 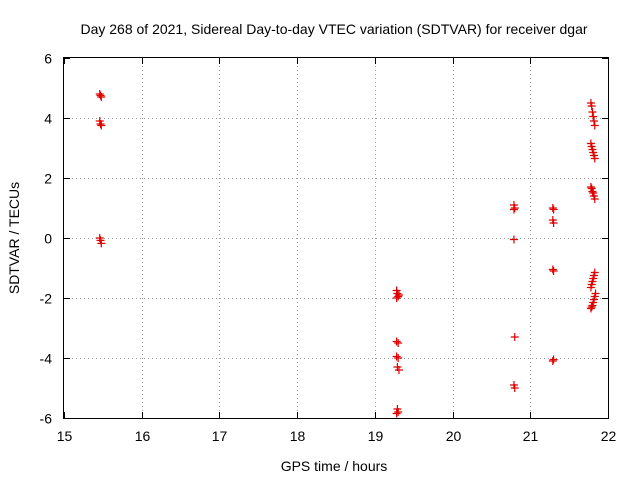 What do you see at coordinates (46, 299) in the screenshot?
I see `y-tick-label: -2` at bounding box center [46, 299].